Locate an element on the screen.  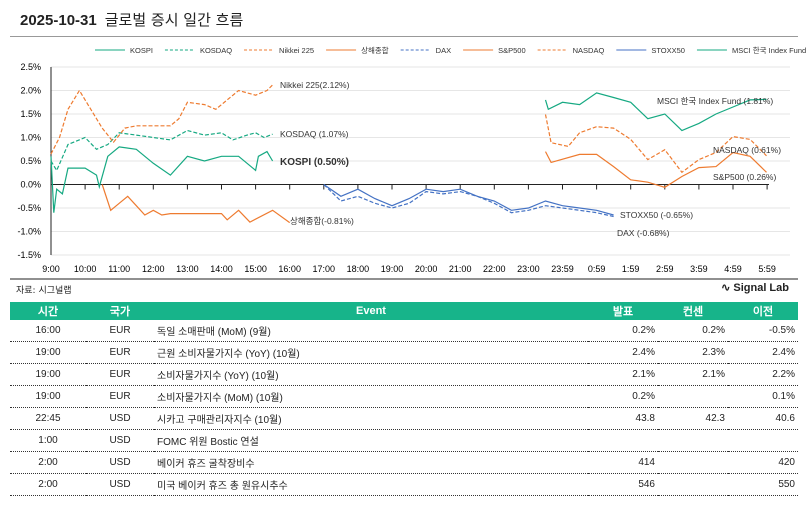
x-tick-label: 20:00 is located at coordinates (426, 269).